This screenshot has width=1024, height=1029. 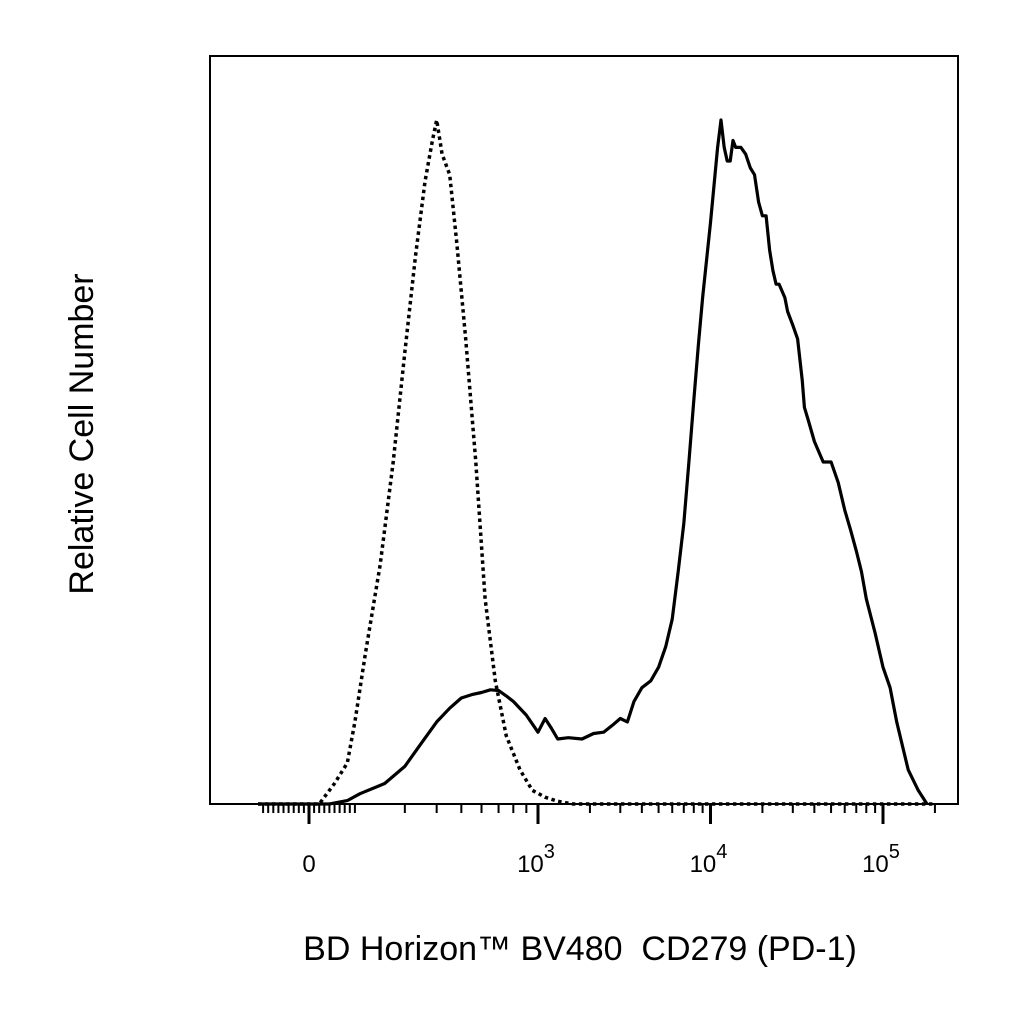 What do you see at coordinates (580, 949) in the screenshot?
I see `x-axis-label: BD Horizon™ BV480 CD279 (PD-1)` at bounding box center [580, 949].